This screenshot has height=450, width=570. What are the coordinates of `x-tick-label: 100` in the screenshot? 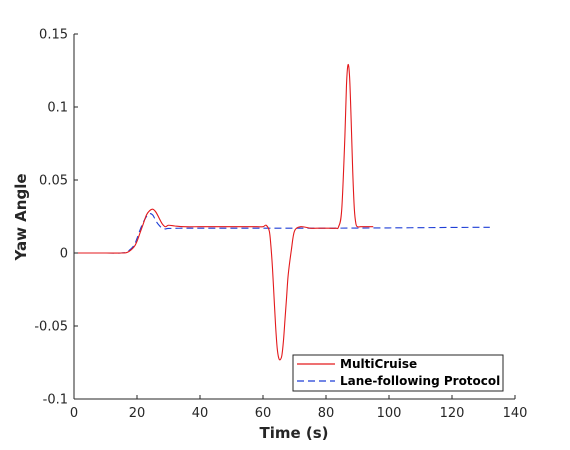 It's located at (389, 413).